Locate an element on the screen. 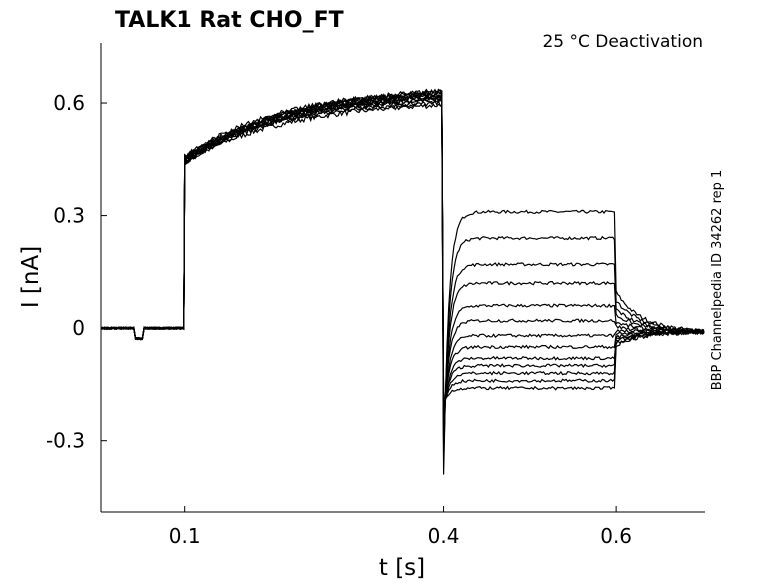 This screenshot has width=778, height=583. y-tick-label: 0.3 is located at coordinates (69, 216).